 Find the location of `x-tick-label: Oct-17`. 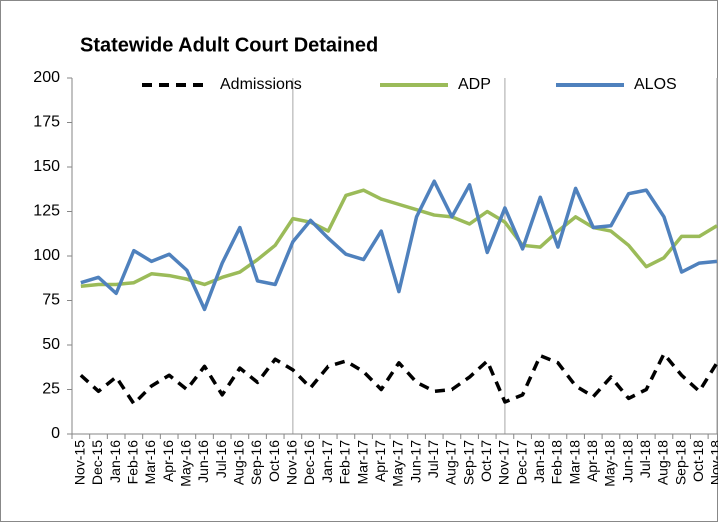

x-tick-label: Oct-17 is located at coordinates (486, 461).